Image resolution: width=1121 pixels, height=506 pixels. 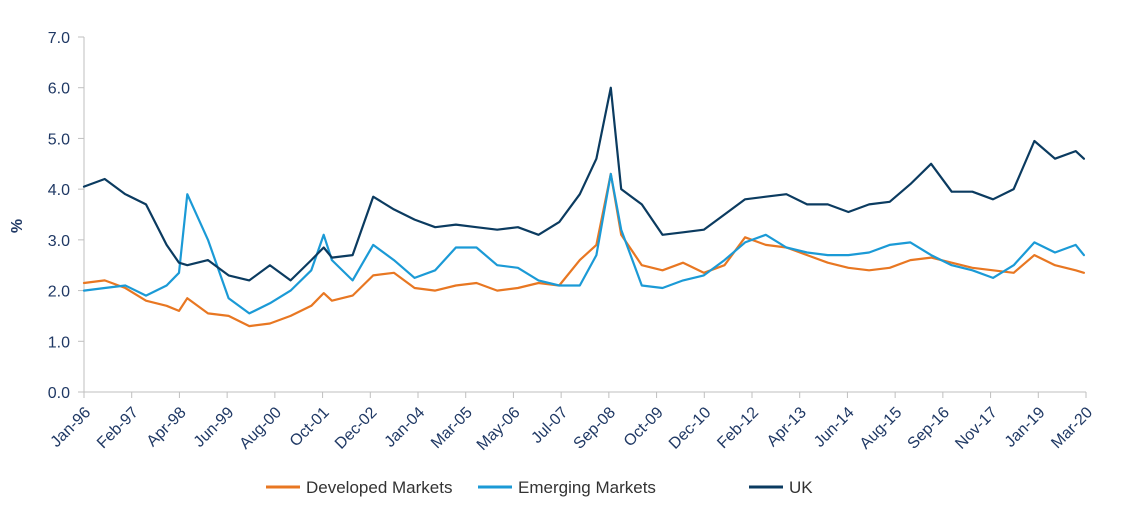 I want to click on x-tick-label: Aug-00, so click(x=261, y=428).